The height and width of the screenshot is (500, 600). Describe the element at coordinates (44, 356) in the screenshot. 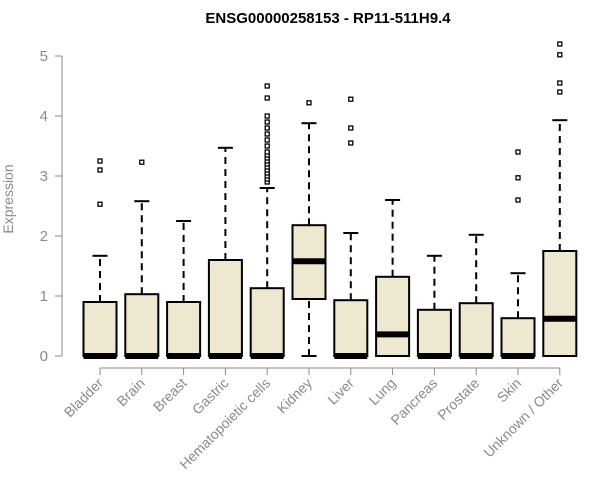

I see `y-tick-label: 0` at that location.